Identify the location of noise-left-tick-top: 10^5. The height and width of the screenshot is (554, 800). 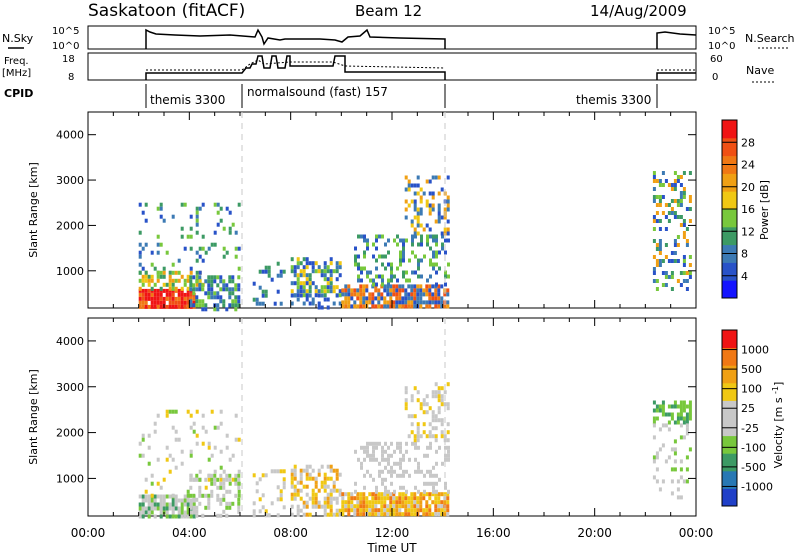
(65, 31).